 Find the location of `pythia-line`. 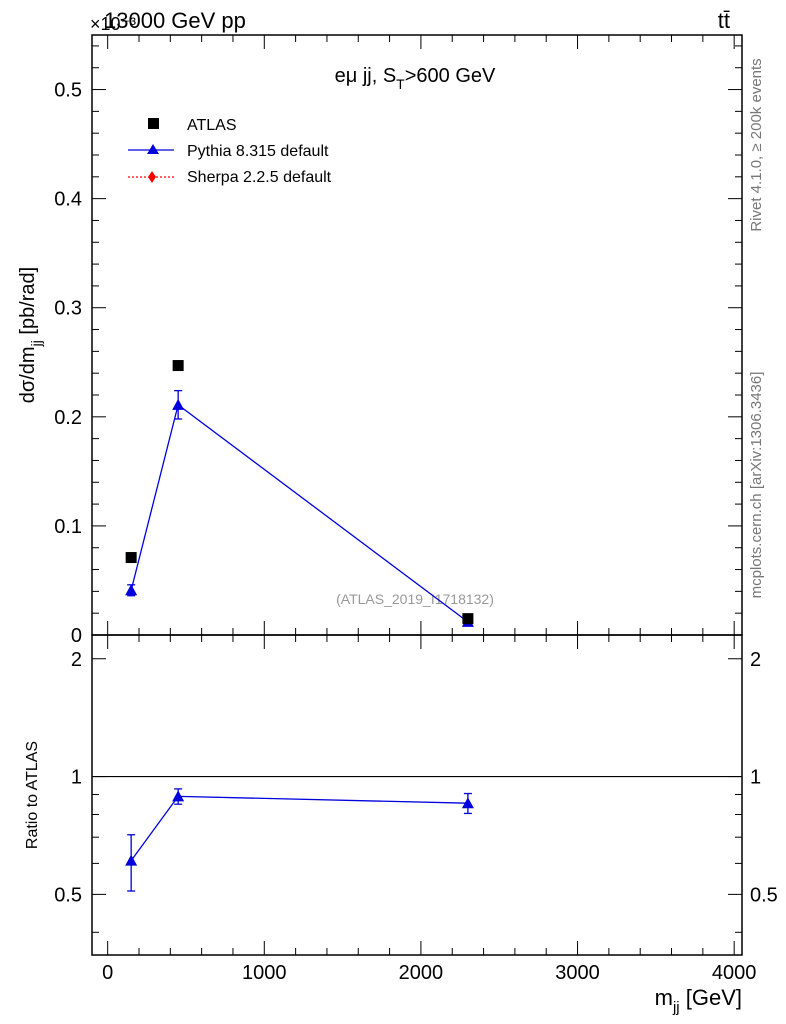

pythia-line is located at coordinates (299, 513).